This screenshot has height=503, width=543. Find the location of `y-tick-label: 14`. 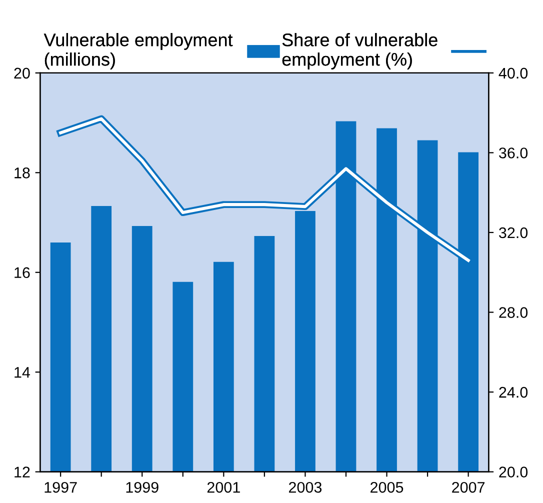

y-tick-label: 14 is located at coordinates (22, 372).